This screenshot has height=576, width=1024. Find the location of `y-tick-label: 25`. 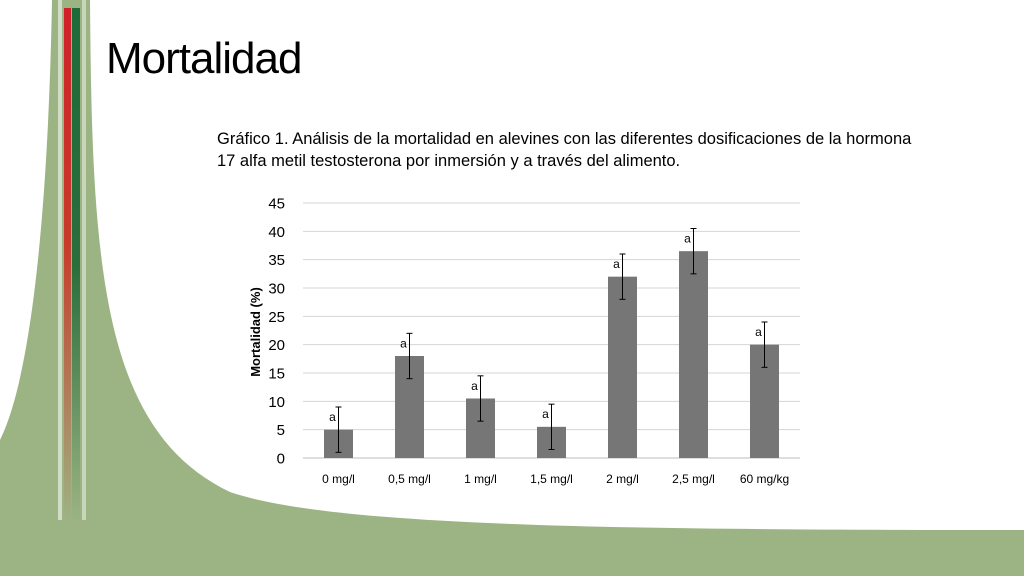

y-tick-label: 25 is located at coordinates (276, 317).